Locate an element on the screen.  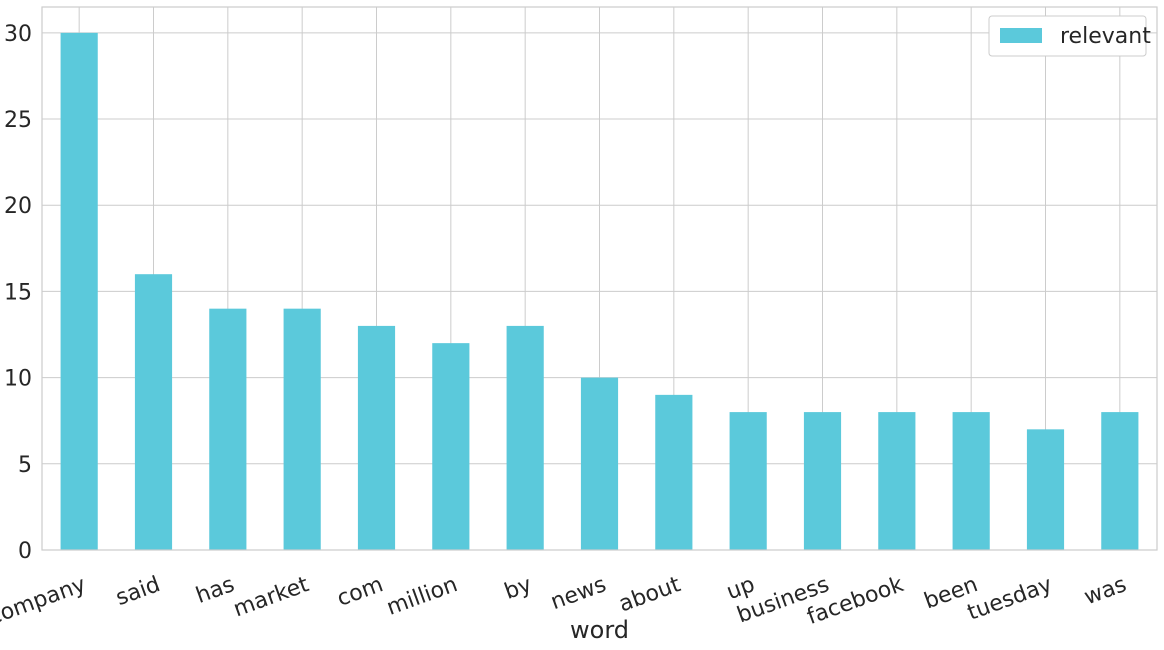
x-tick-label: market is located at coordinates (271, 597).